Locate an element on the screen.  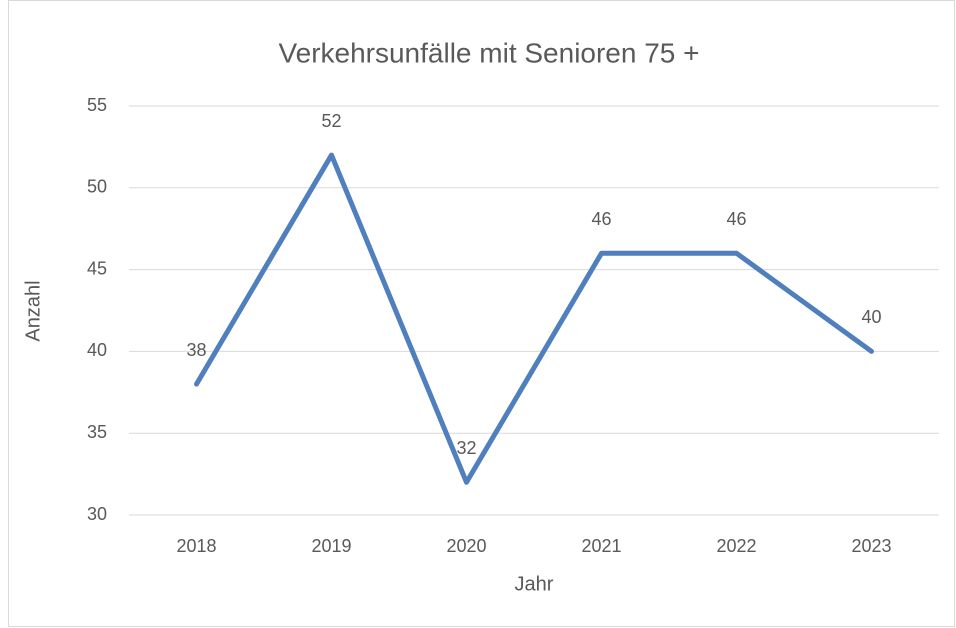
y-tick-label: 40 is located at coordinates (97, 350).